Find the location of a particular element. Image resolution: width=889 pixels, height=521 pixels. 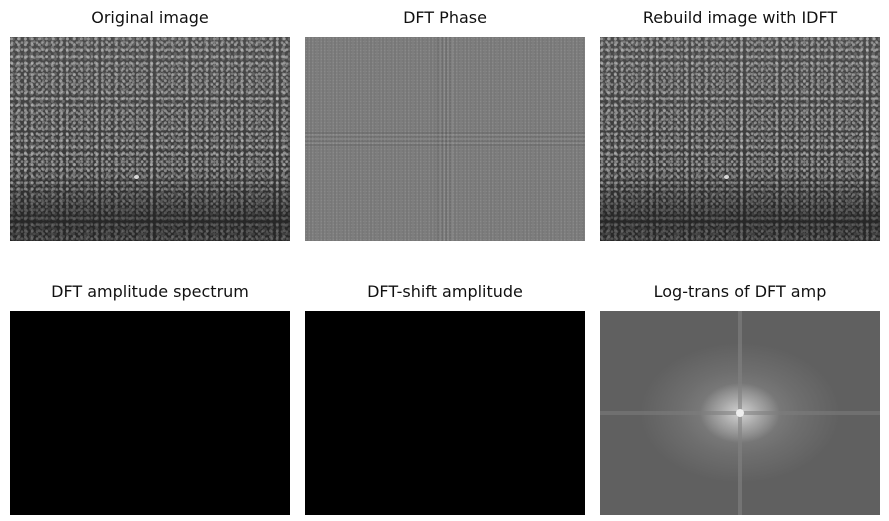

panel-rebuild-image: Rebuild image with IDFT is located at coordinates (740, 123).